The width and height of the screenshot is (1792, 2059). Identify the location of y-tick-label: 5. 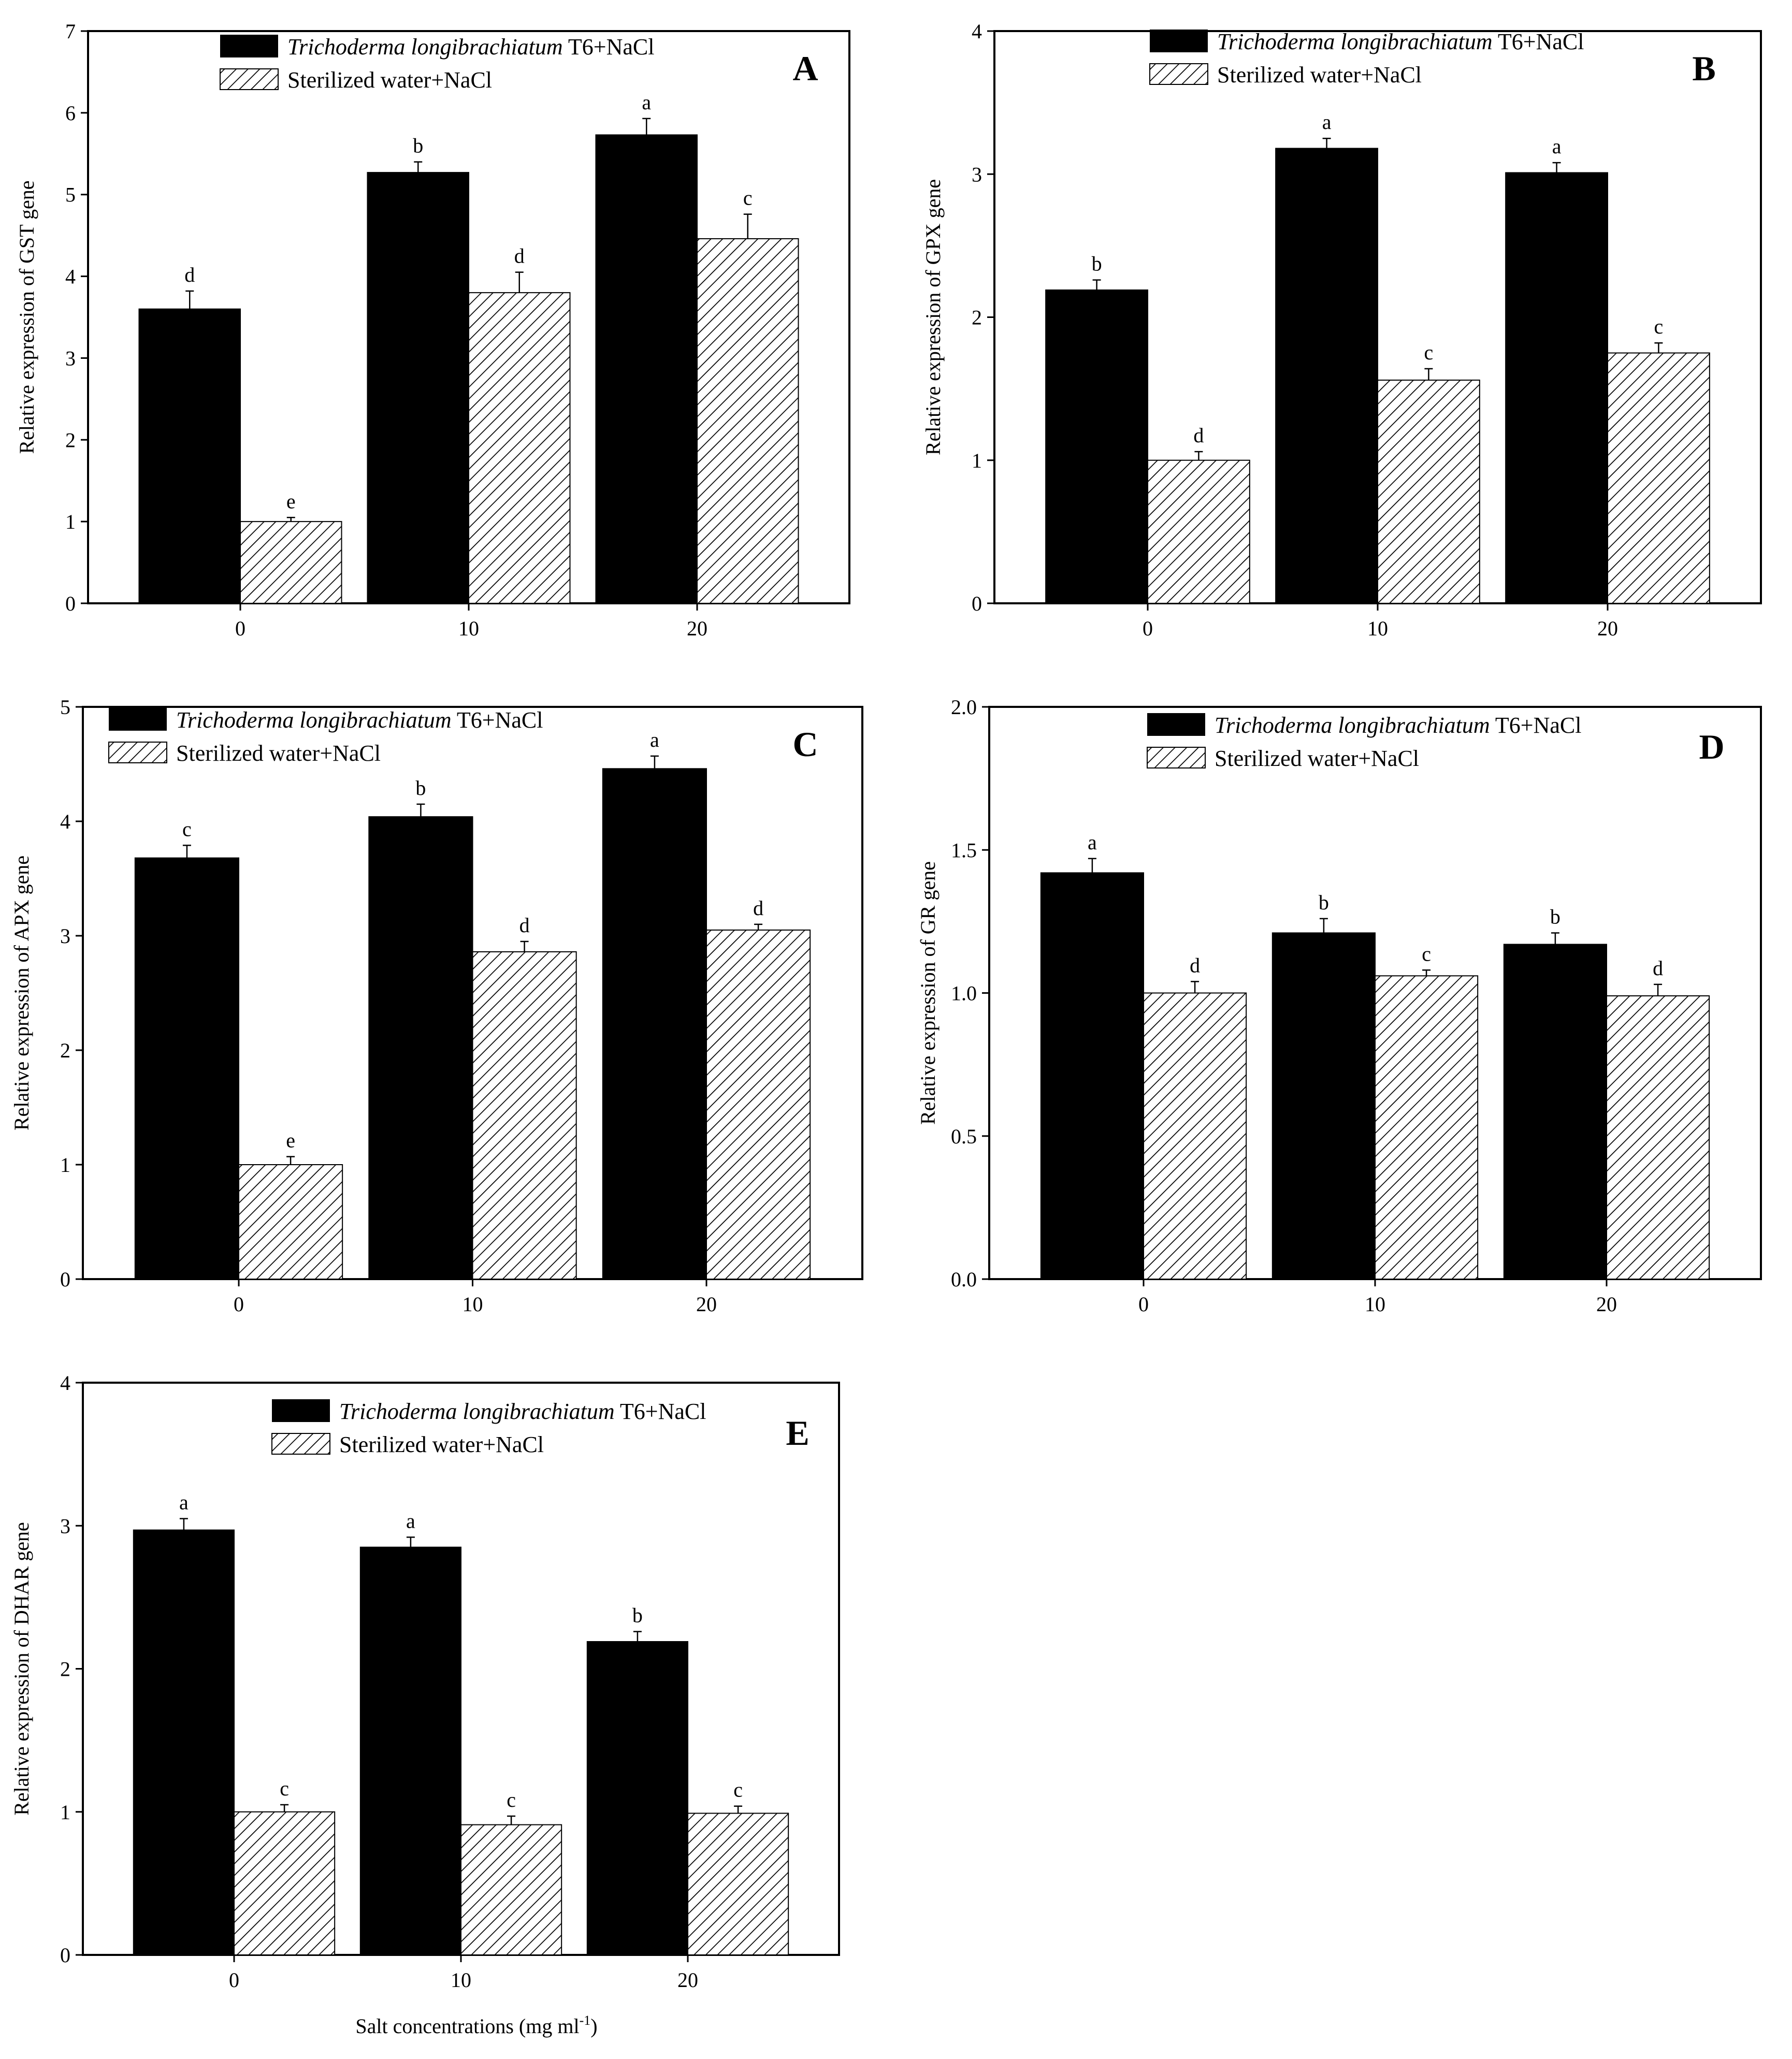
(70, 195).